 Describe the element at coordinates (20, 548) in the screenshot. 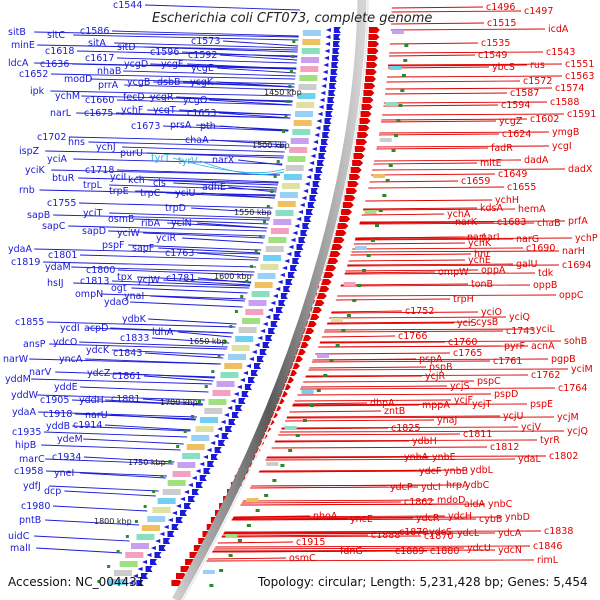

I see `gene-label-reverse: malI` at that location.